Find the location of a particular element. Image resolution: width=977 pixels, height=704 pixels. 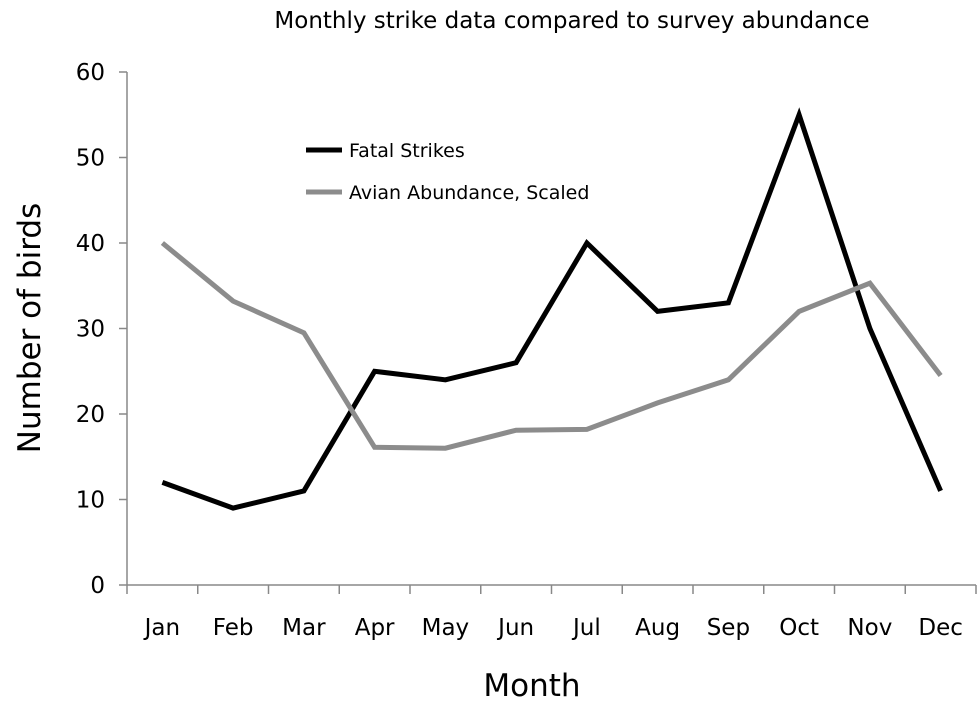

x-tick-label: Dec is located at coordinates (940, 628).